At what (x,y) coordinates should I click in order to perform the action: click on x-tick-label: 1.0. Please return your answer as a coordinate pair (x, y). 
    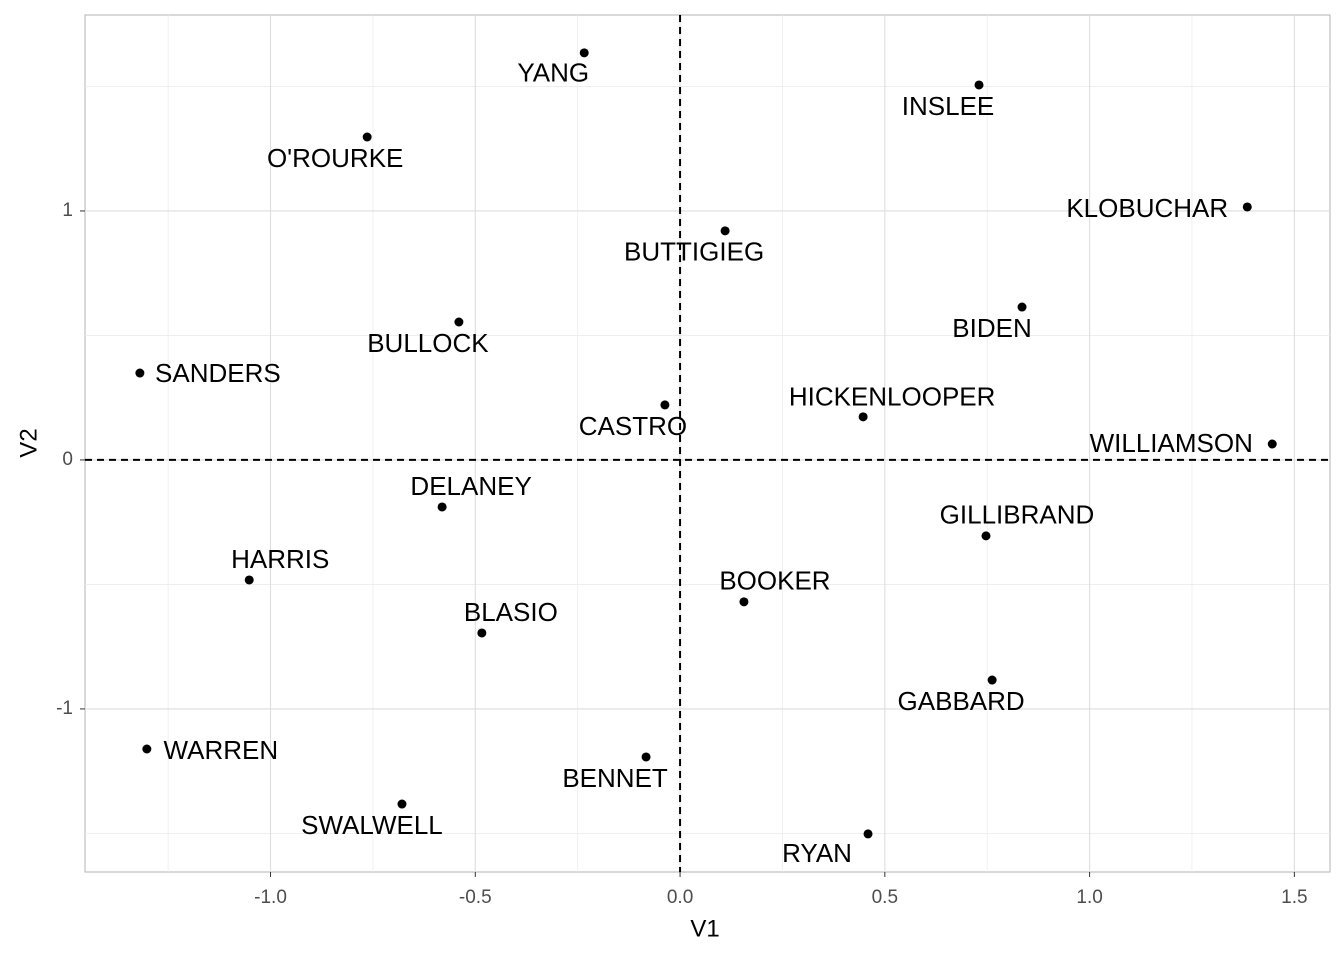
    Looking at the image, I should click on (1089, 897).